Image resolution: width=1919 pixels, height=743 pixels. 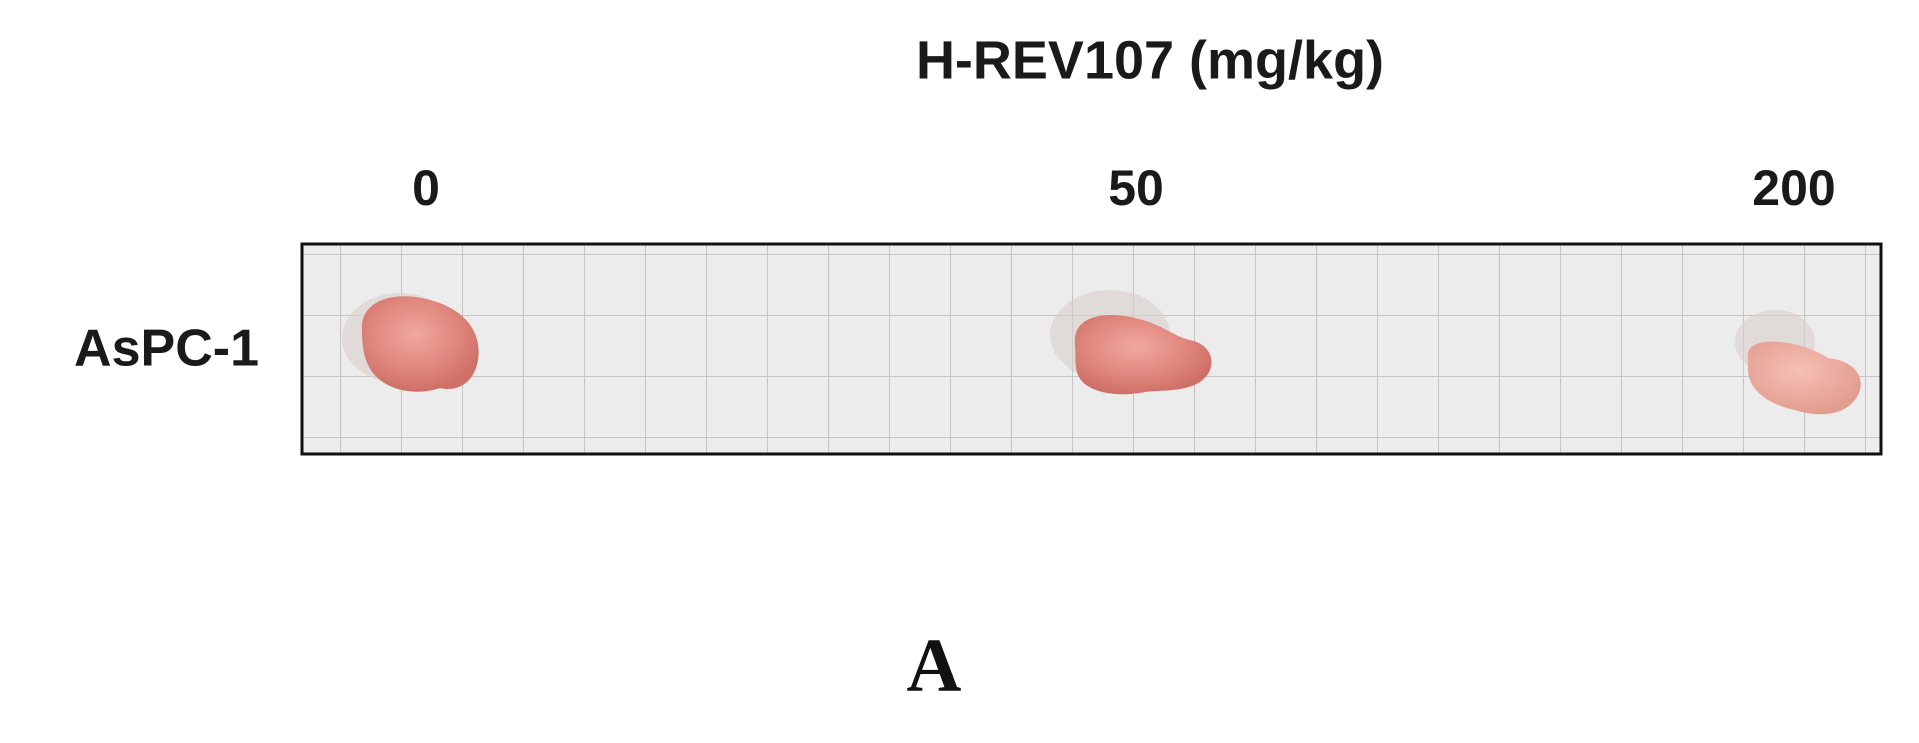 I want to click on panel-label: A, so click(x=934, y=665).